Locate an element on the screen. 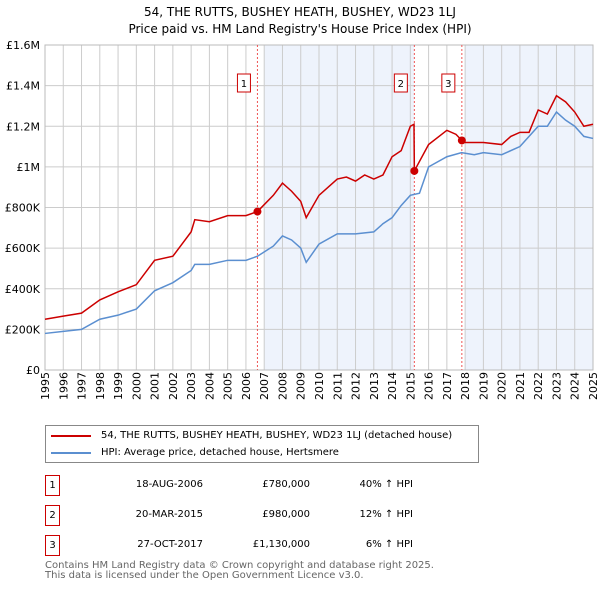  x-tick-label: 2023 is located at coordinates (556, 386).